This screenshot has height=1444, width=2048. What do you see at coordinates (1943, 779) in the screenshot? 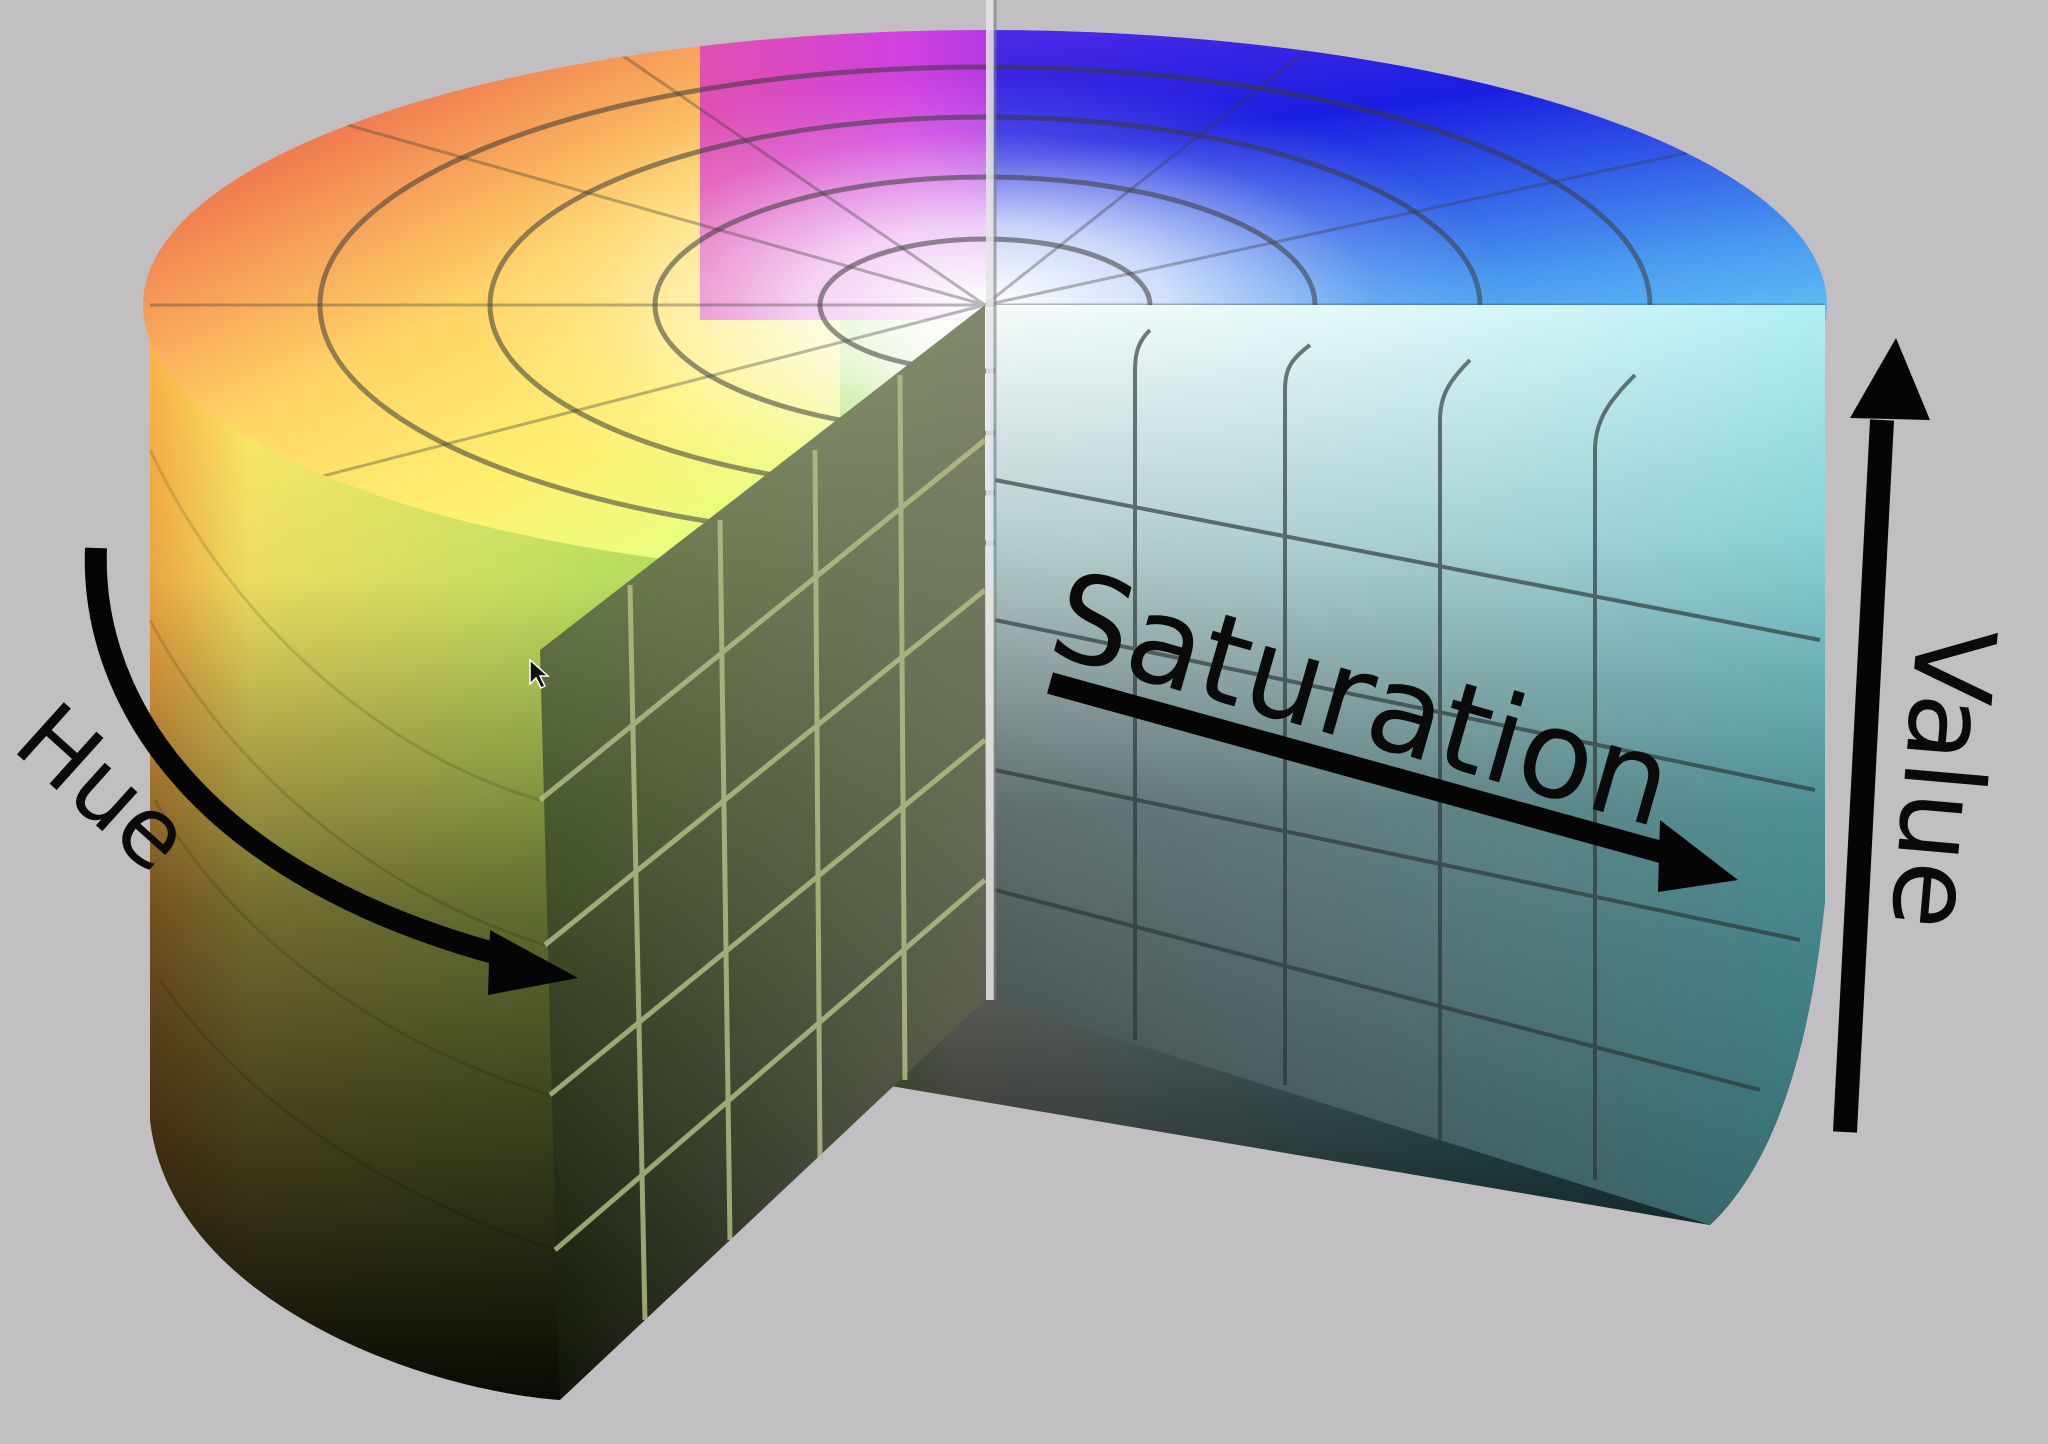
I see `value-label: Value` at bounding box center [1943, 779].